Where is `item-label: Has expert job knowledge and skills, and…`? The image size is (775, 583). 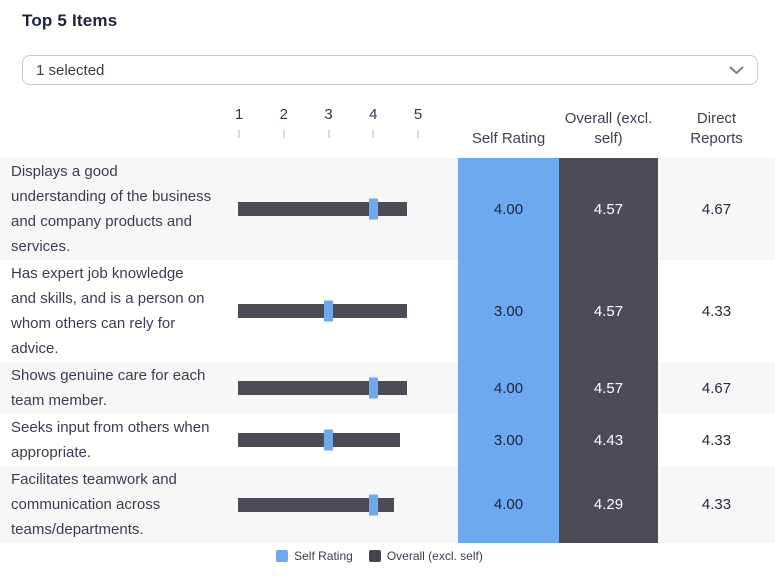
item-label: Has expert job knowledge and skills, and… is located at coordinates (108, 311).